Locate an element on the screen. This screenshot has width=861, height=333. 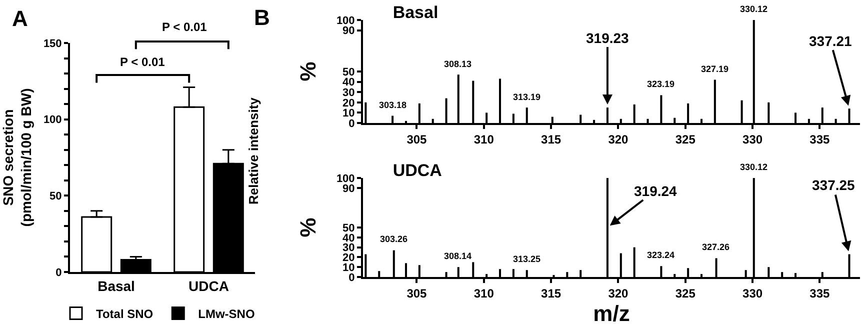
legend-label: LMw-SNO is located at coordinates (226, 313).